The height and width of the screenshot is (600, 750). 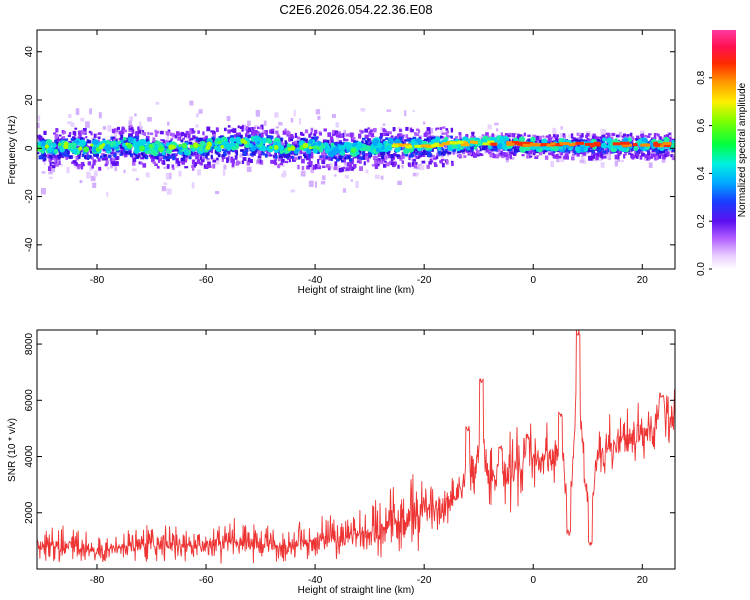 What do you see at coordinates (643, 580) in the screenshot?
I see `snr-x-tick-label: 20` at bounding box center [643, 580].